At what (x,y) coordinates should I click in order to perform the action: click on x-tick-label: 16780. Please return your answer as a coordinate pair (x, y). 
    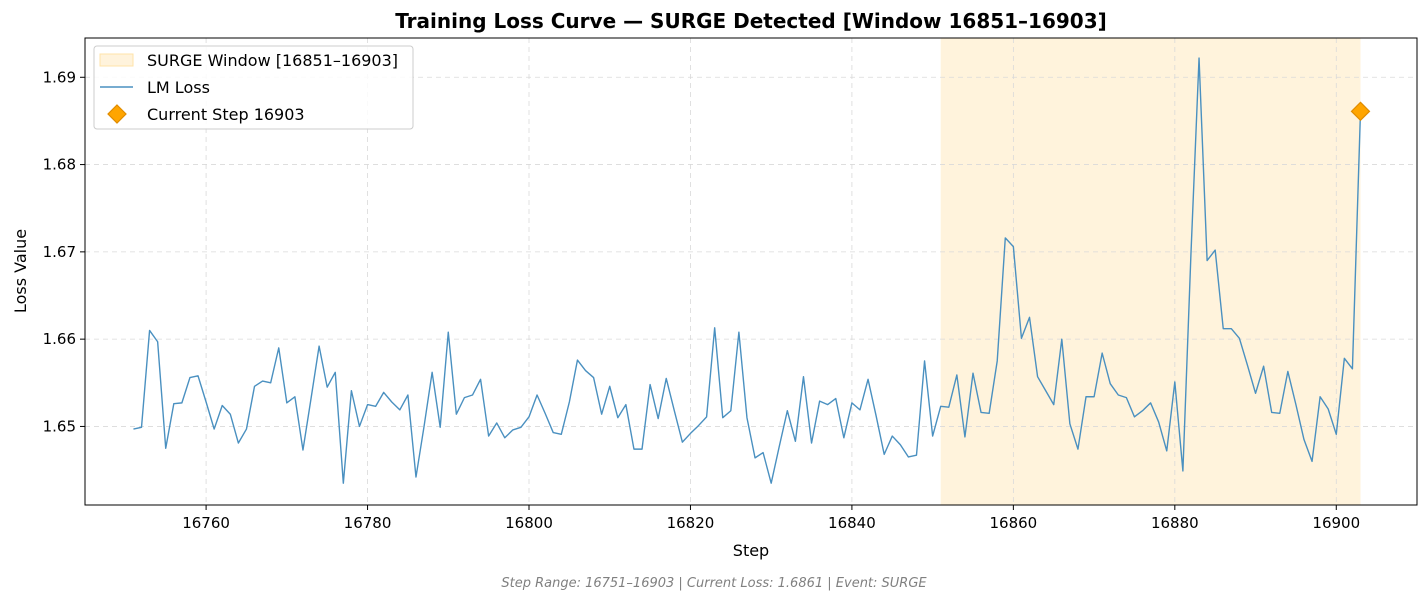
    Looking at the image, I should click on (368, 523).